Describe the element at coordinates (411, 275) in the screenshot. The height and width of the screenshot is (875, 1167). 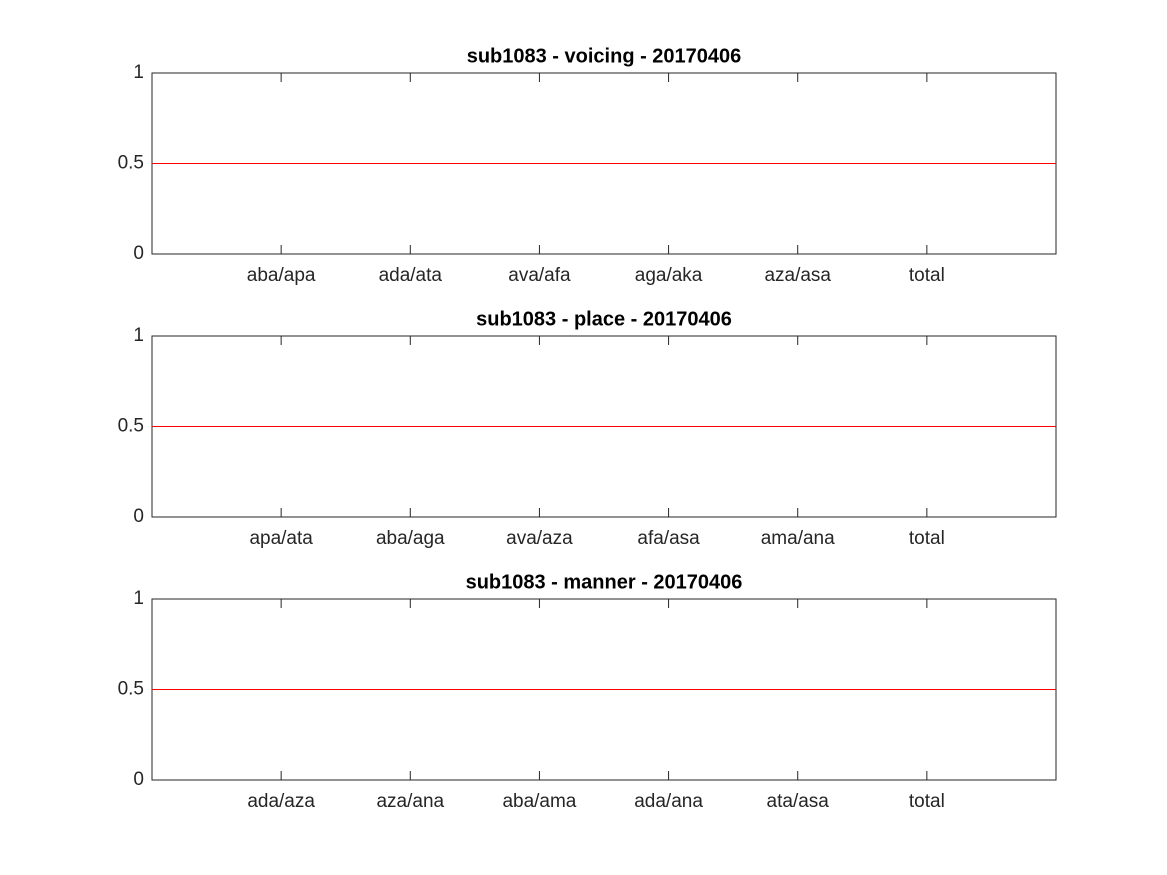
I see `x-tick-label: ada/ata` at that location.